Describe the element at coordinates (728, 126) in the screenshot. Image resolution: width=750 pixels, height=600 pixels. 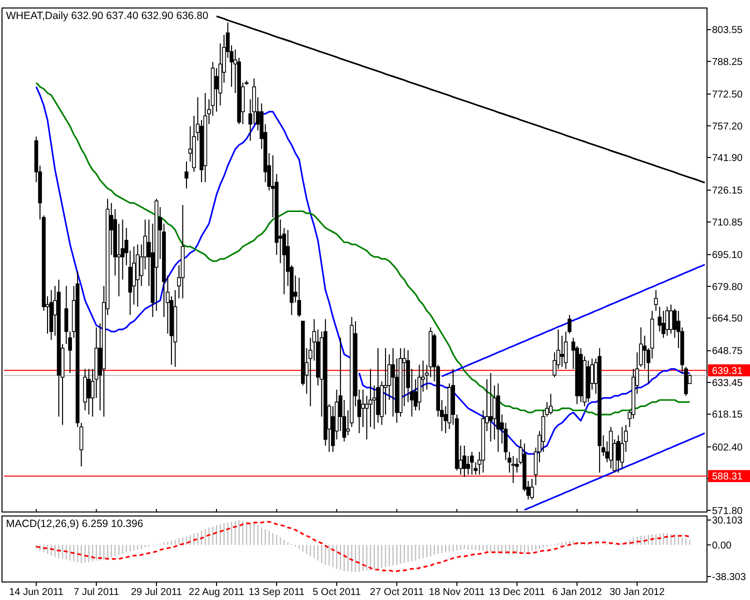
I see `y-tick-label: 757.20` at that location.